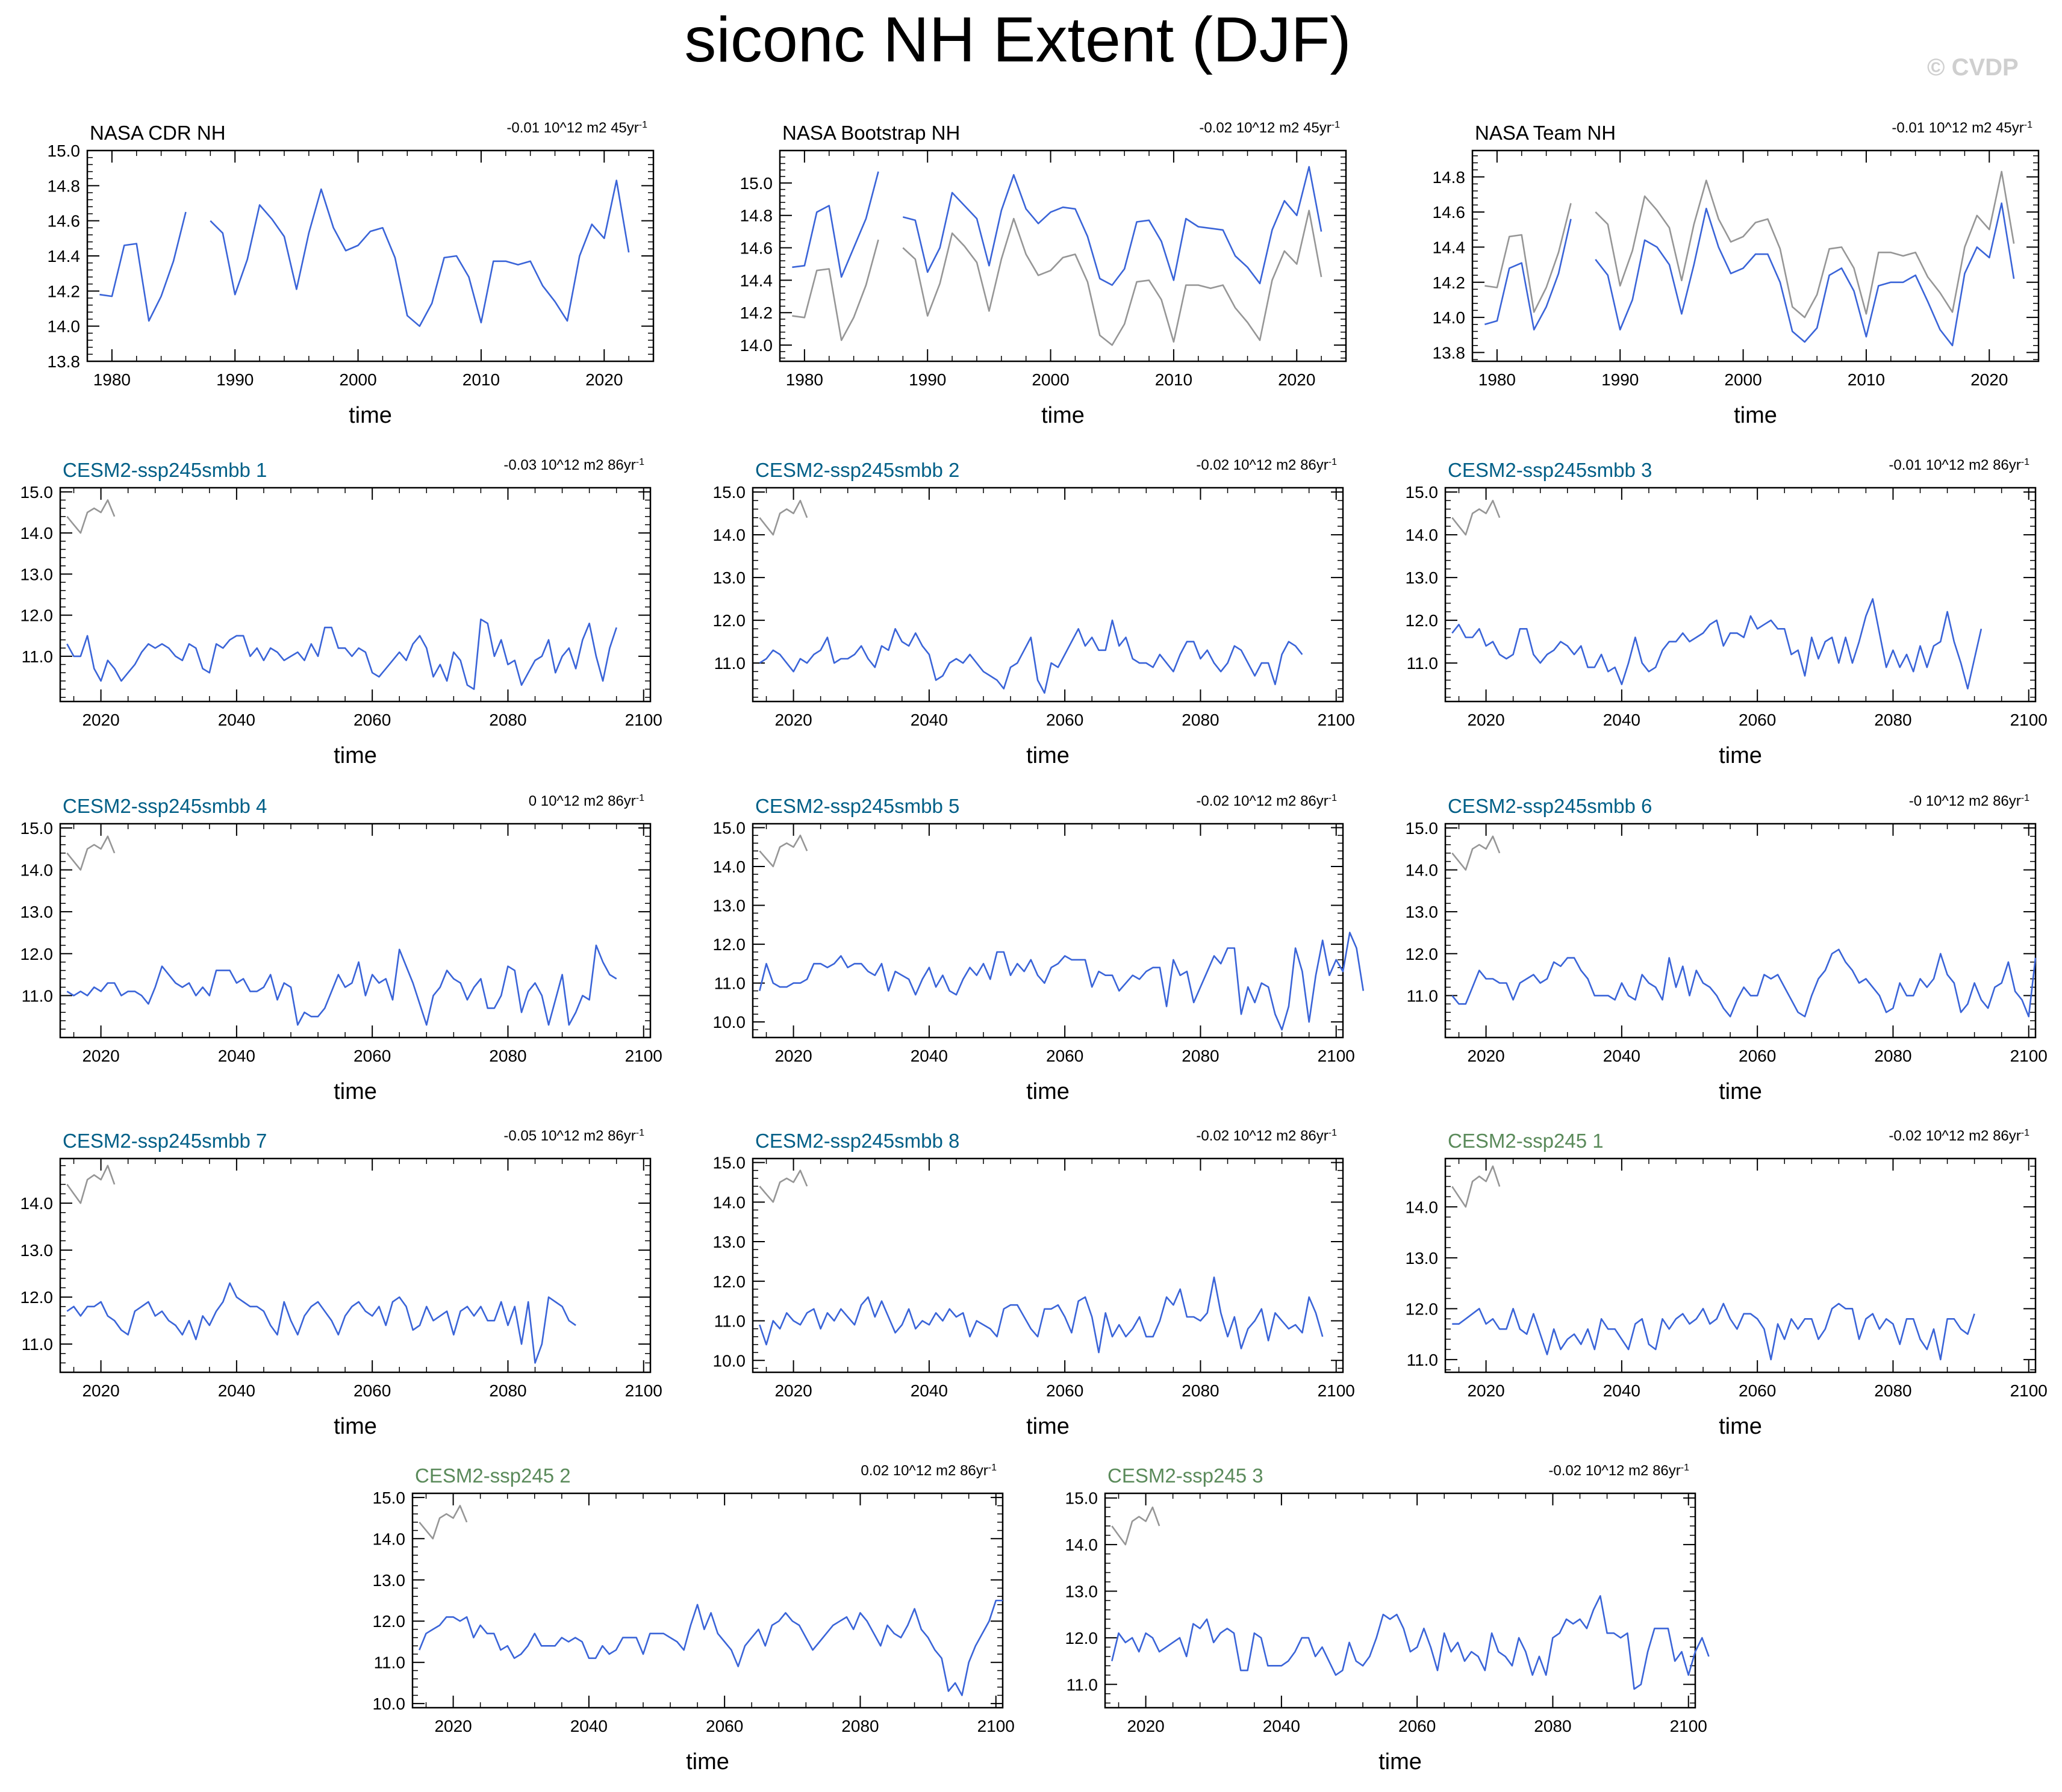 The image size is (2062, 1792). I want to click on trend-label: -0.01 10^12 m2 45yr-1, so click(1962, 128).